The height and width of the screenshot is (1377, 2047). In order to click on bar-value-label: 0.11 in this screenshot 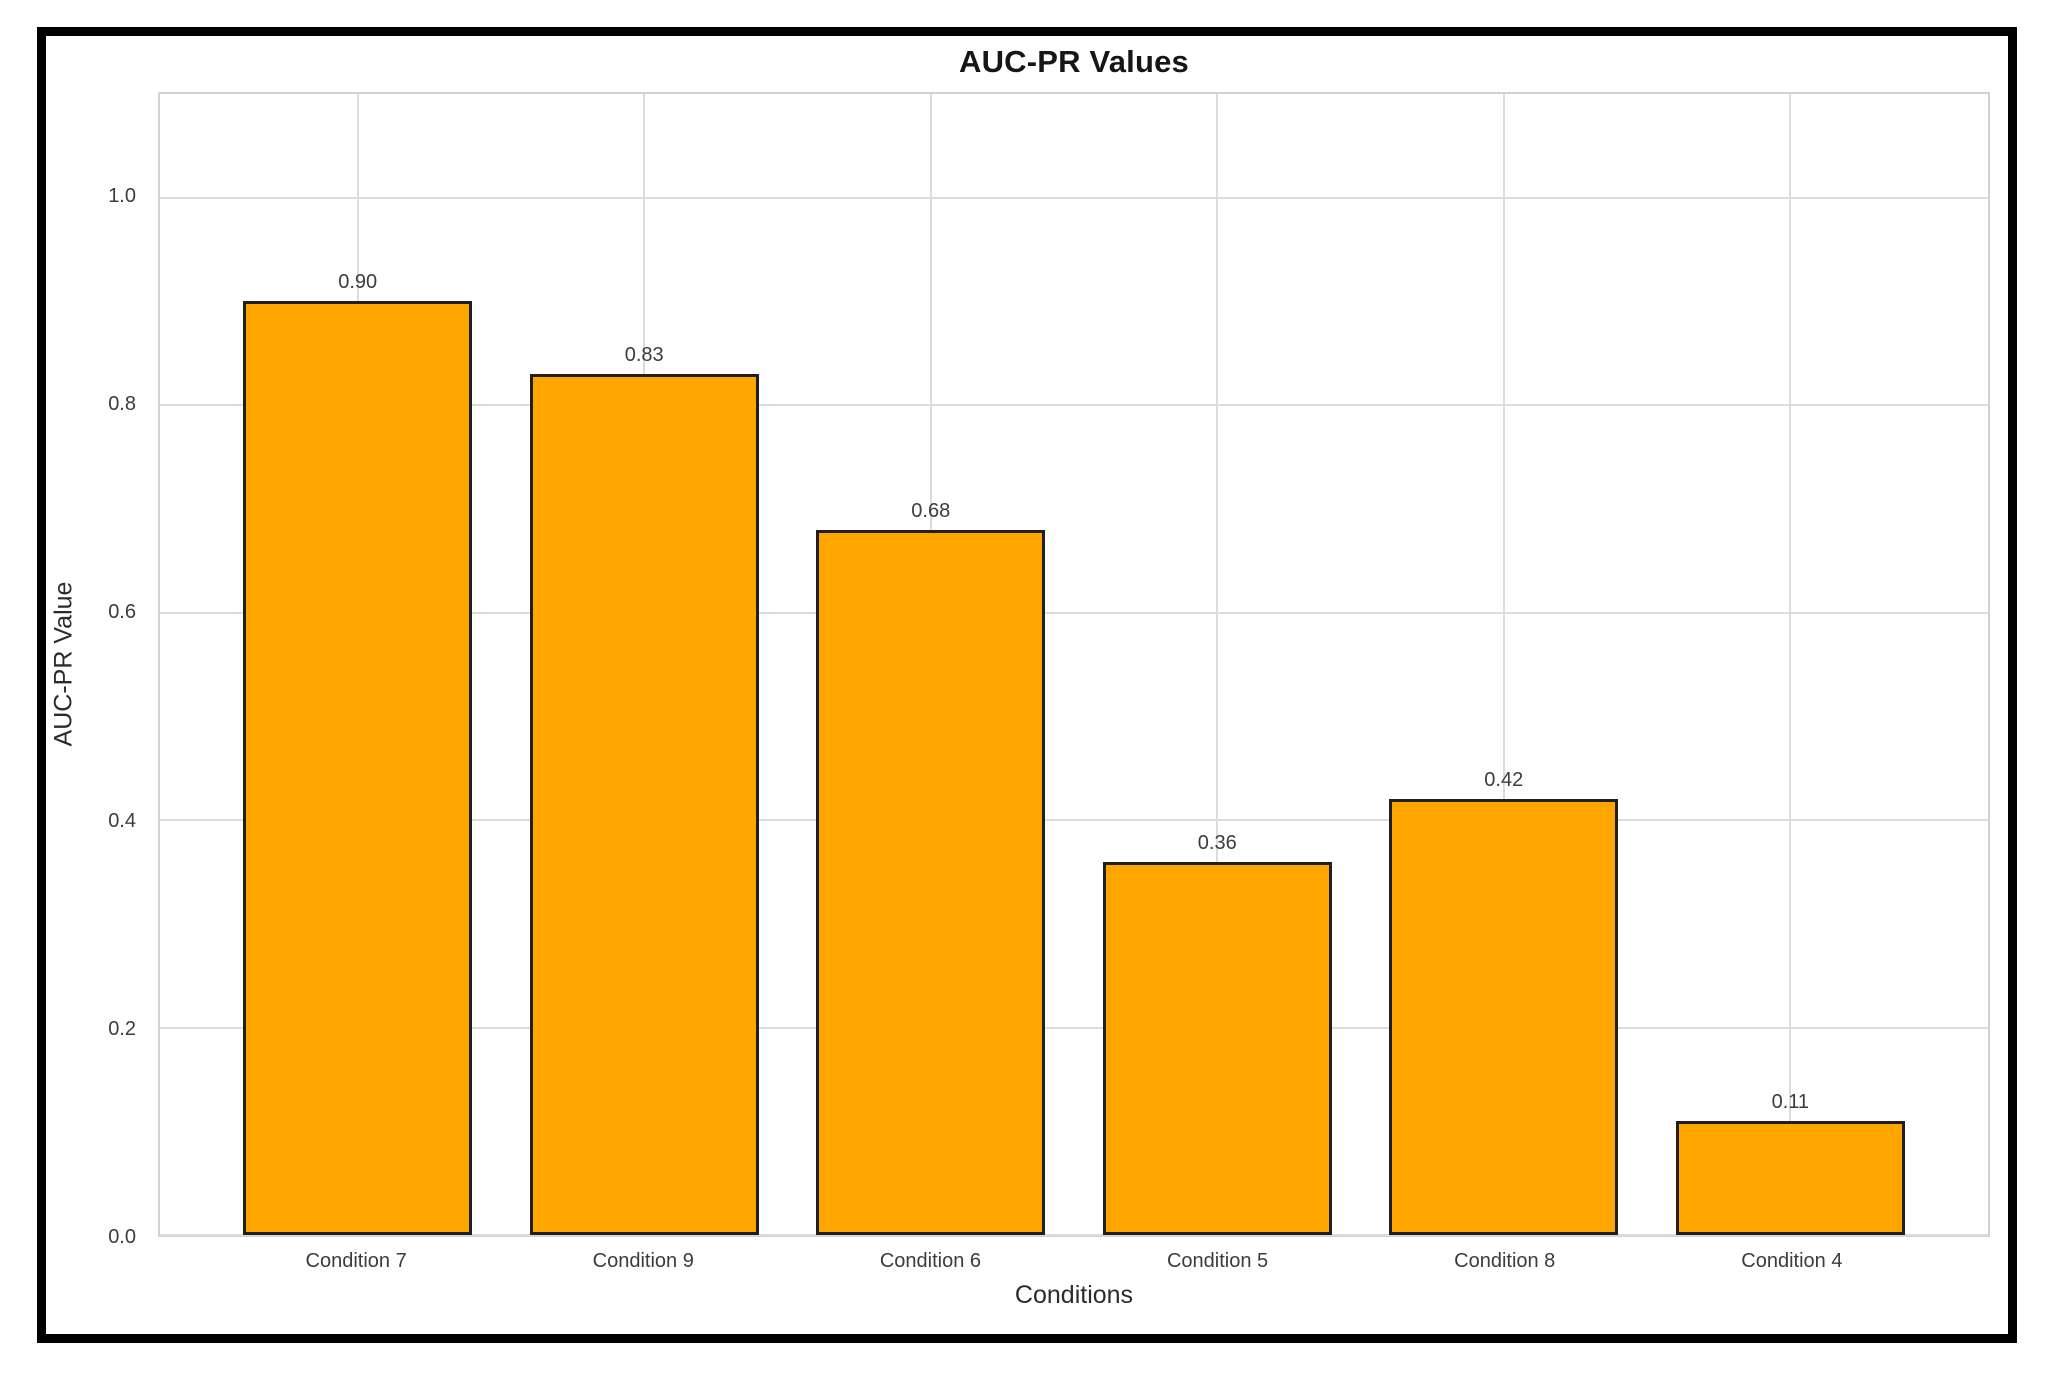, I will do `click(1790, 1101)`.